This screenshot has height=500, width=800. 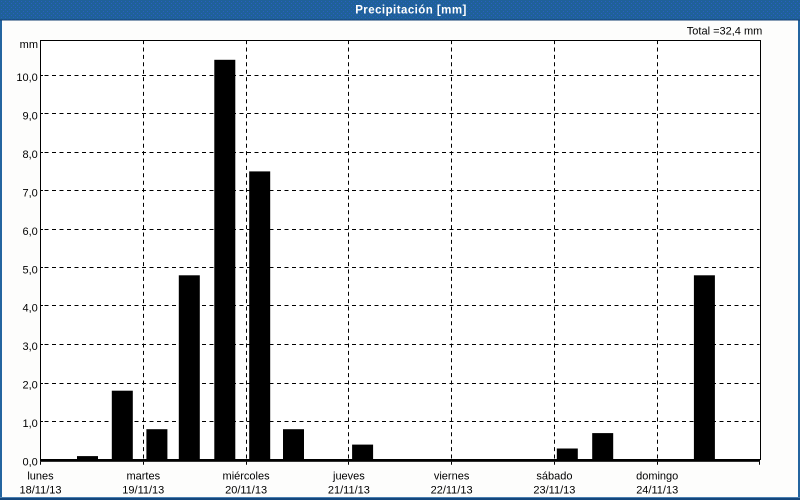 What do you see at coordinates (246, 491) in the screenshot?
I see `svg-text: 20/11/13` at bounding box center [246, 491].